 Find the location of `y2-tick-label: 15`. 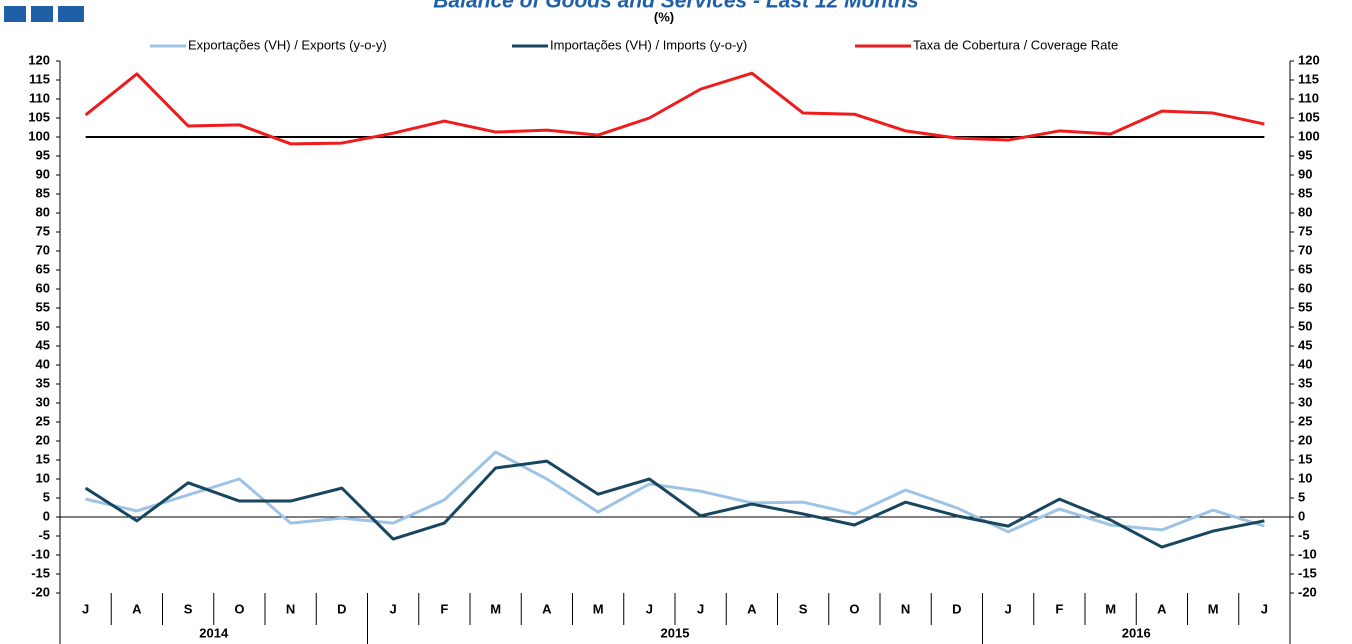

y2-tick-label: 15 is located at coordinates (1305, 458).